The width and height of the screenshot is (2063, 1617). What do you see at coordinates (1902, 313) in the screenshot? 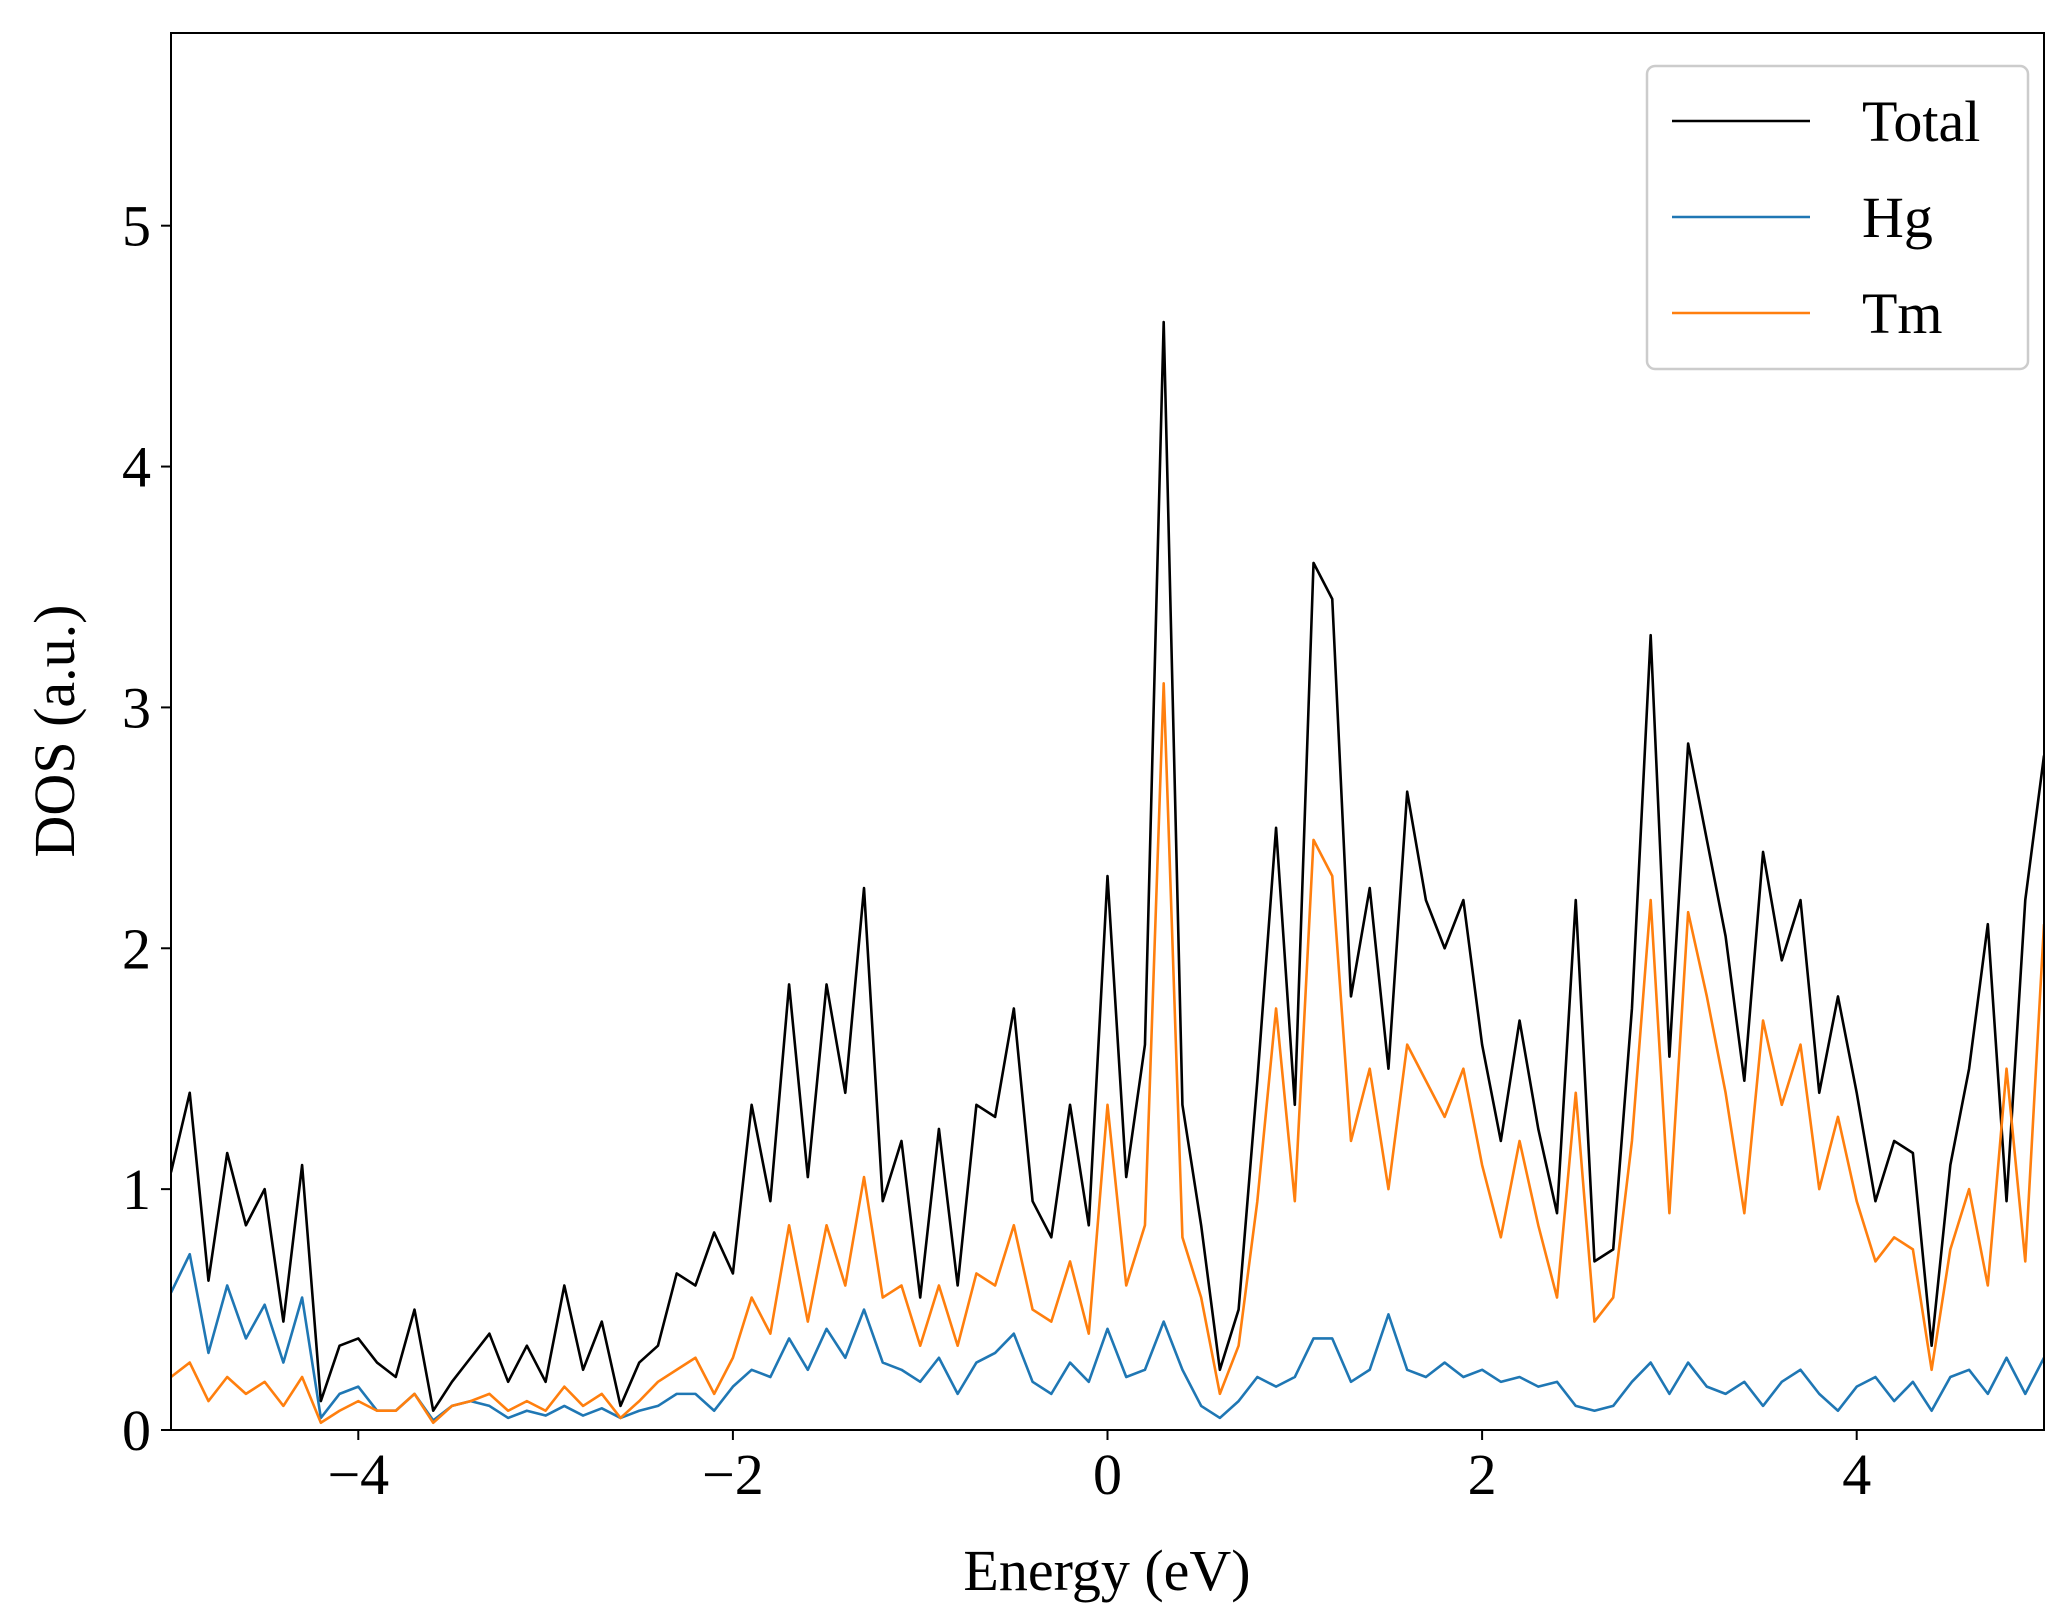
I see `legend-label: Tm` at bounding box center [1902, 313].